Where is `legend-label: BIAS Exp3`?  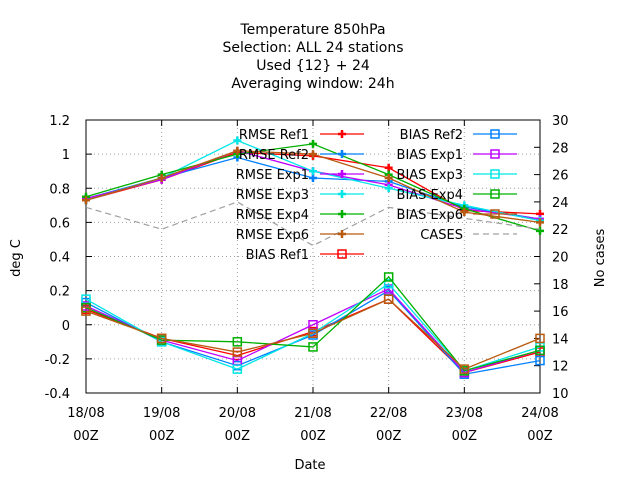
legend-label: BIAS Exp3 is located at coordinates (430, 175).